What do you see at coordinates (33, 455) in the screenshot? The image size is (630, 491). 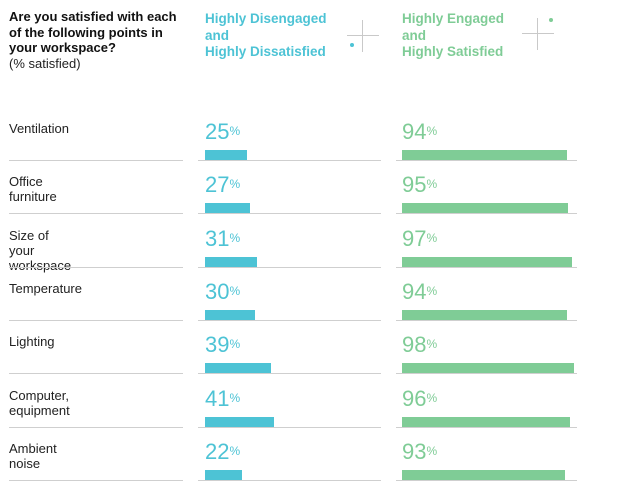 I see `row-label: Ambient noise` at bounding box center [33, 455].